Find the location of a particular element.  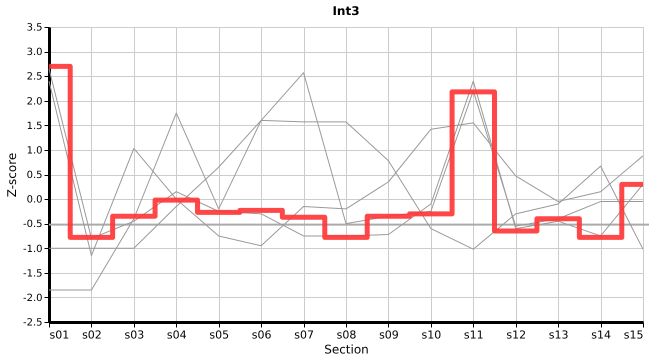

x-tick-label: s12 is located at coordinates (516, 335).